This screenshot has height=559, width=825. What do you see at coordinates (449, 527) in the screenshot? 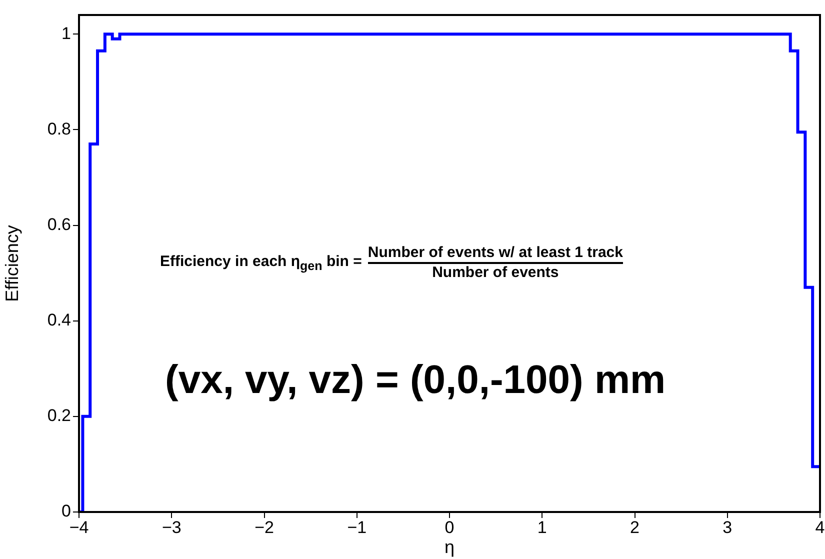
I see `x-tick-label: 0` at bounding box center [449, 527].